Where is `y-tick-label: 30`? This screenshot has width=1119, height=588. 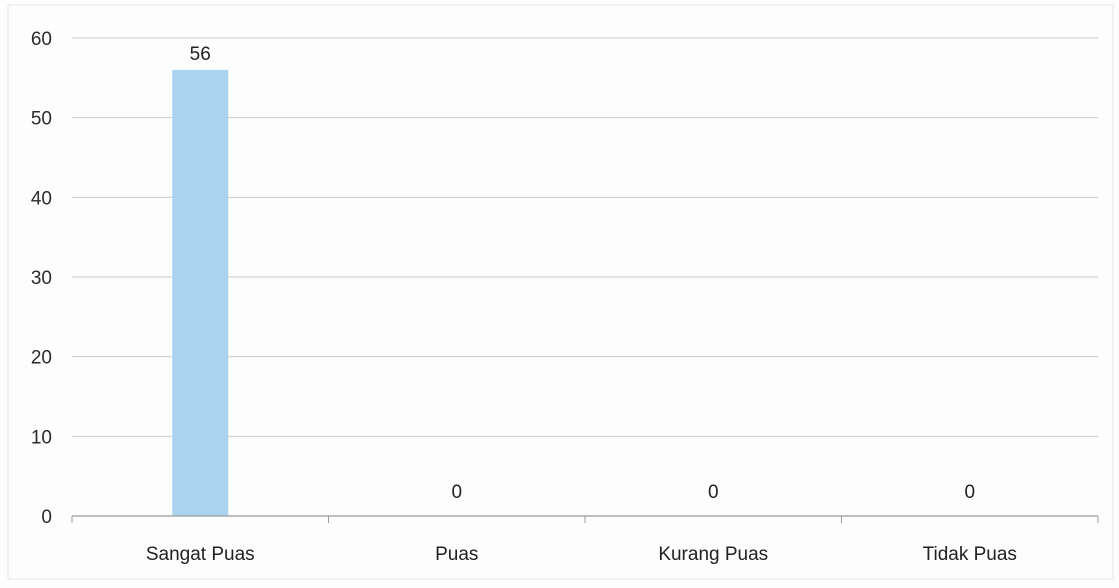
y-tick-label: 30 is located at coordinates (41, 278).